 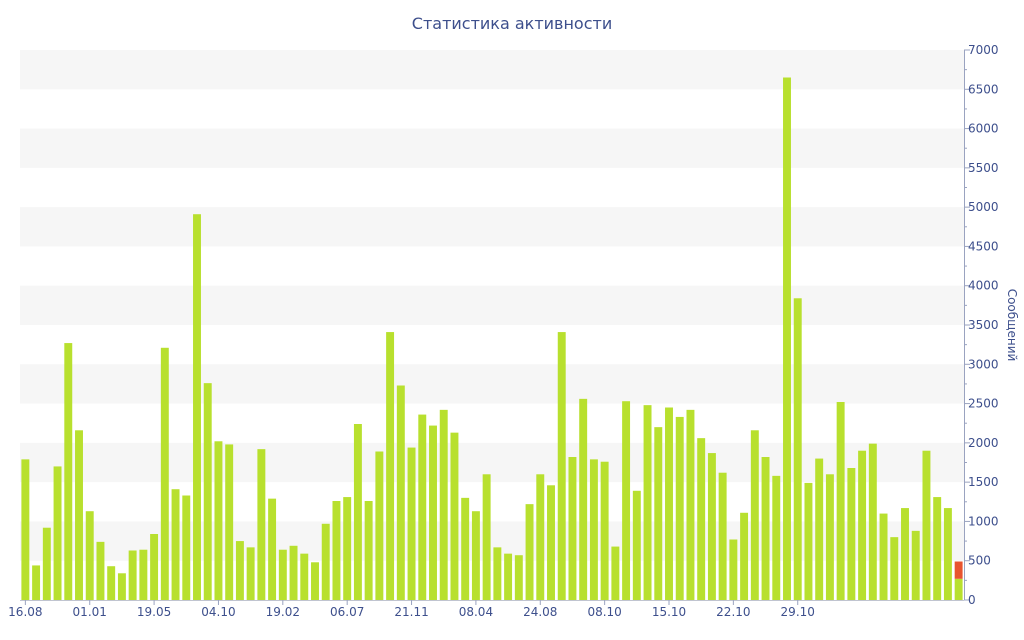 What do you see at coordinates (540, 612) in the screenshot?
I see `x-tick-label: 24.08` at bounding box center [540, 612].